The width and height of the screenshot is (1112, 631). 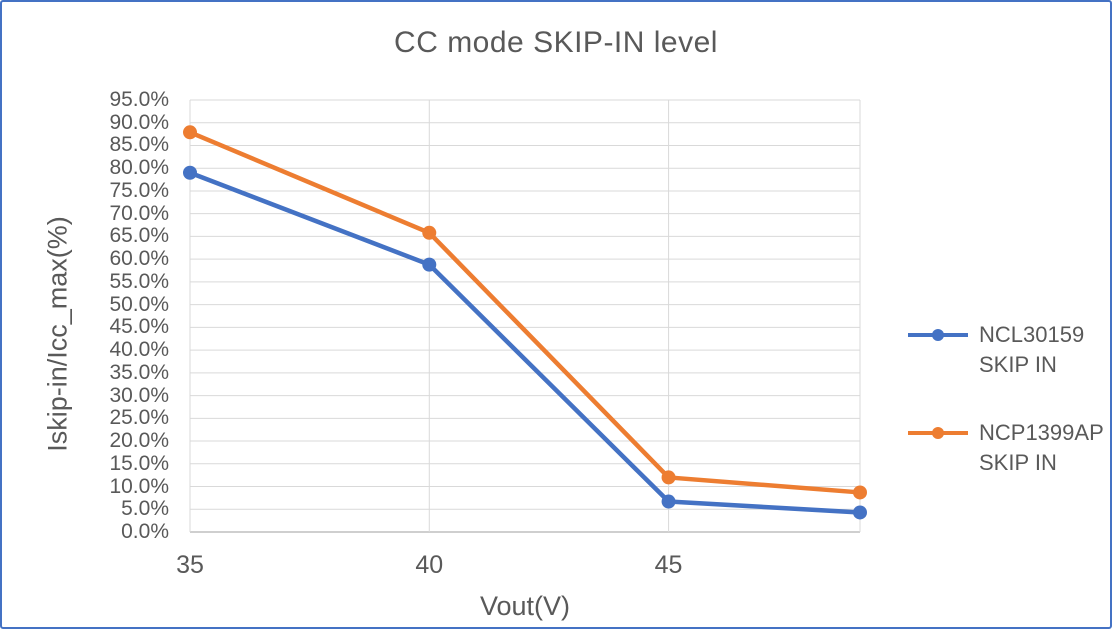 What do you see at coordinates (139, 463) in the screenshot?
I see `y-tick-label: 15.0%` at bounding box center [139, 463].